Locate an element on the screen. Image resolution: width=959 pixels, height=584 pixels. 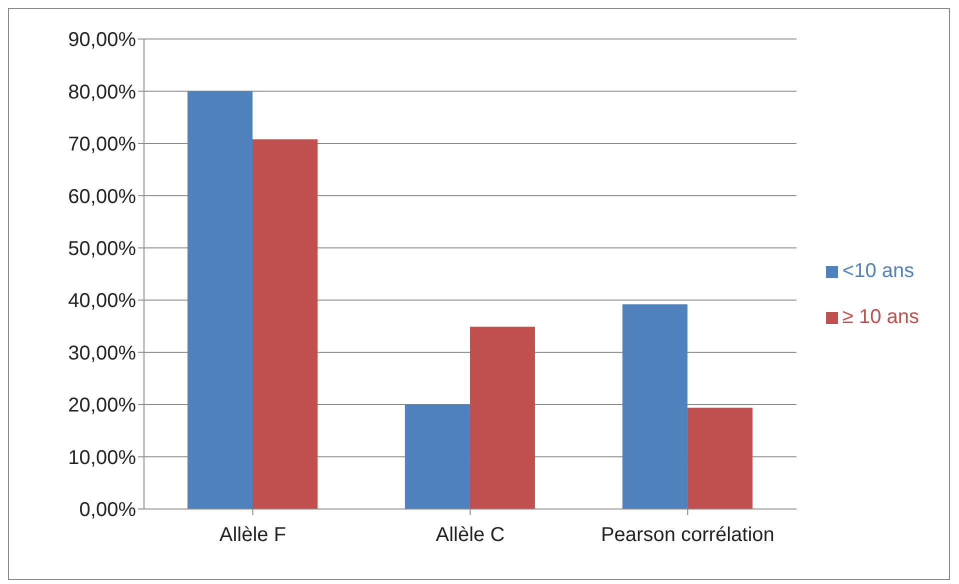
y-tick-label: 90,00% is located at coordinates (102, 40).